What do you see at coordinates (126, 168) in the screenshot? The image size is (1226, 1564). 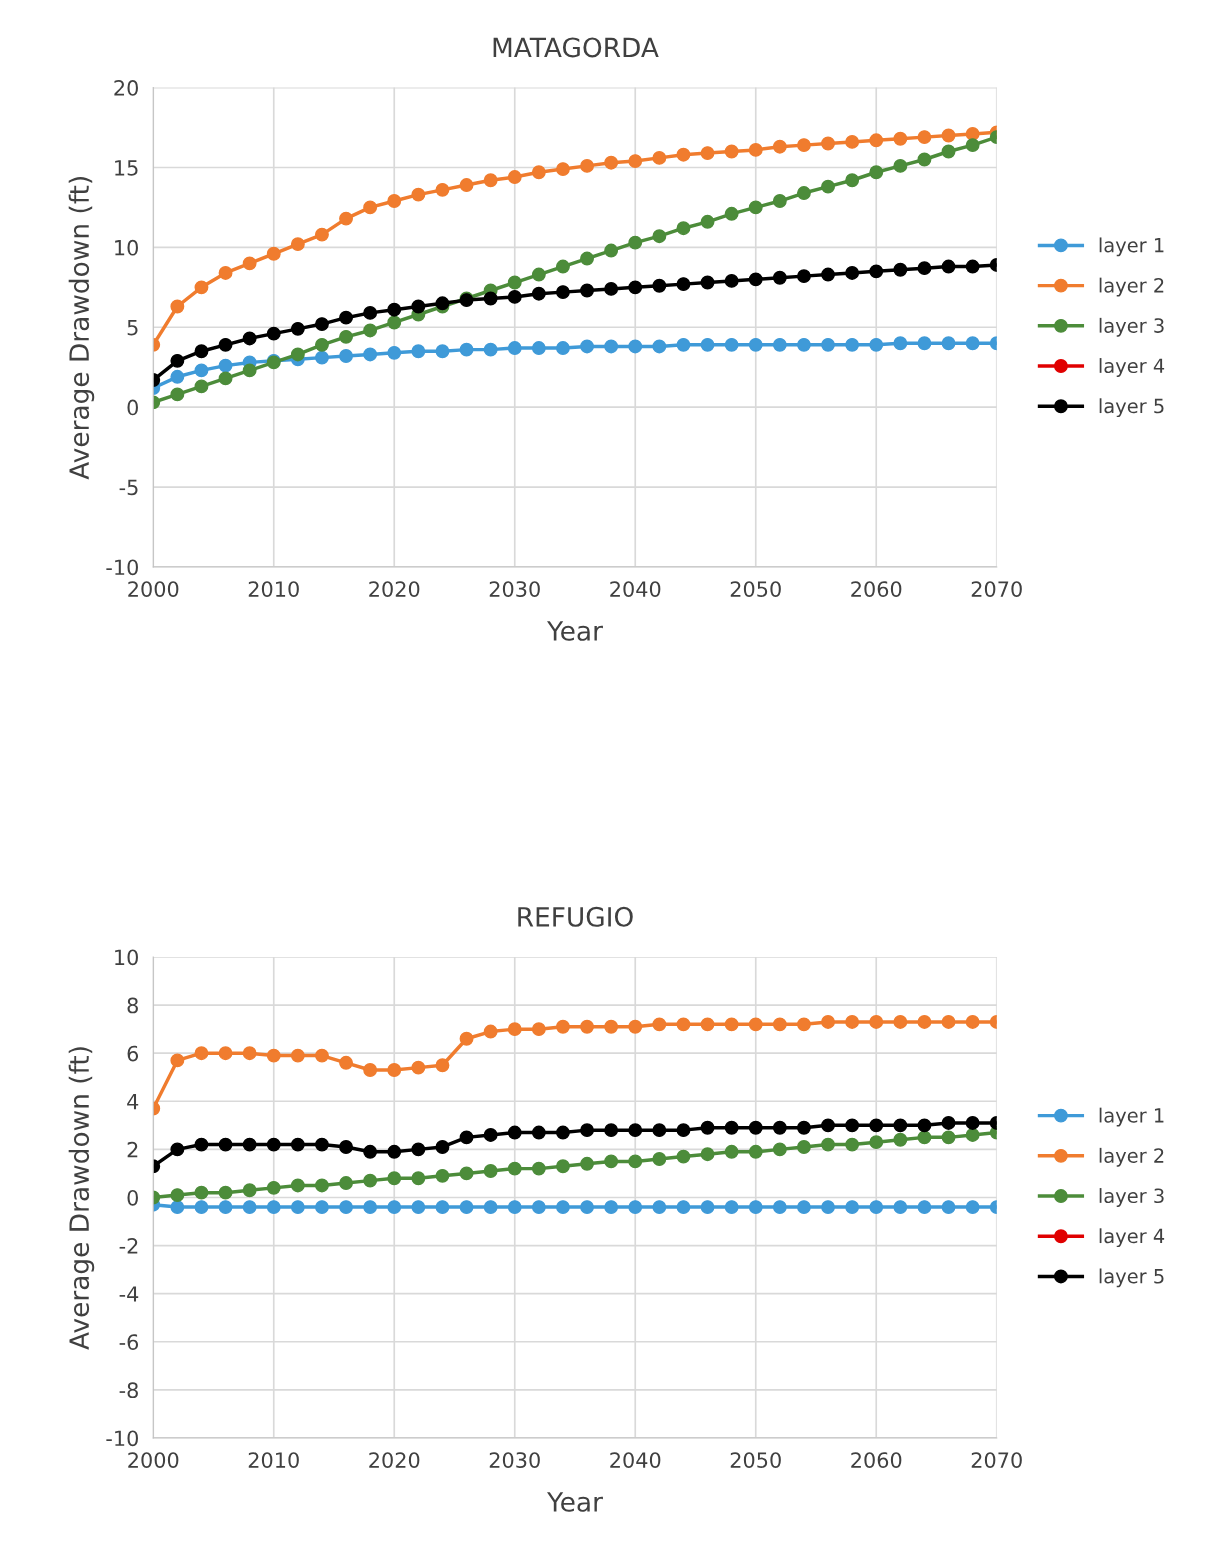 I see `y-tick-label: 15` at bounding box center [126, 168].